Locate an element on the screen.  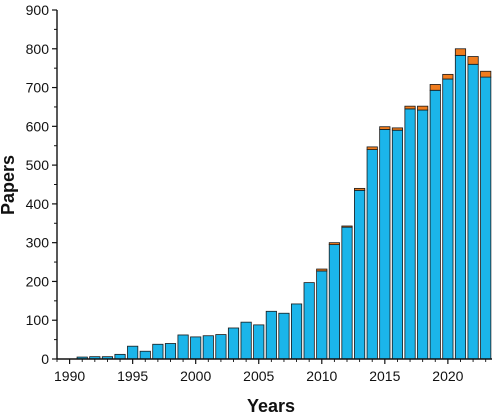
y-tick-label: 300 is located at coordinates (38, 243).